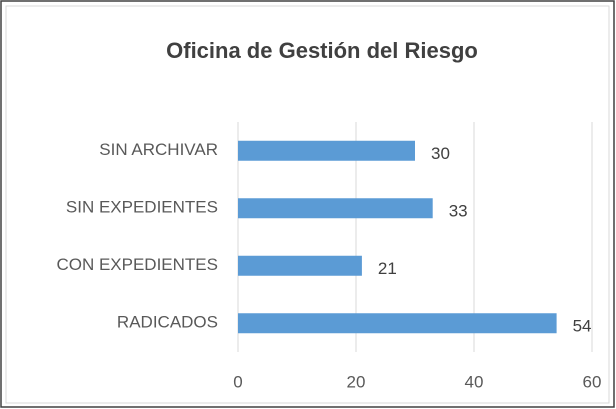 The image size is (616, 409). I want to click on x-tick-label: 20, so click(356, 381).